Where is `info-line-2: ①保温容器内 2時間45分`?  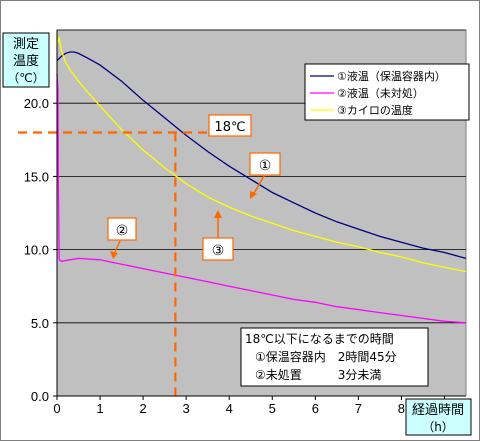
info-line-2: ①保温容器内 2時間45分 is located at coordinates (326, 356).